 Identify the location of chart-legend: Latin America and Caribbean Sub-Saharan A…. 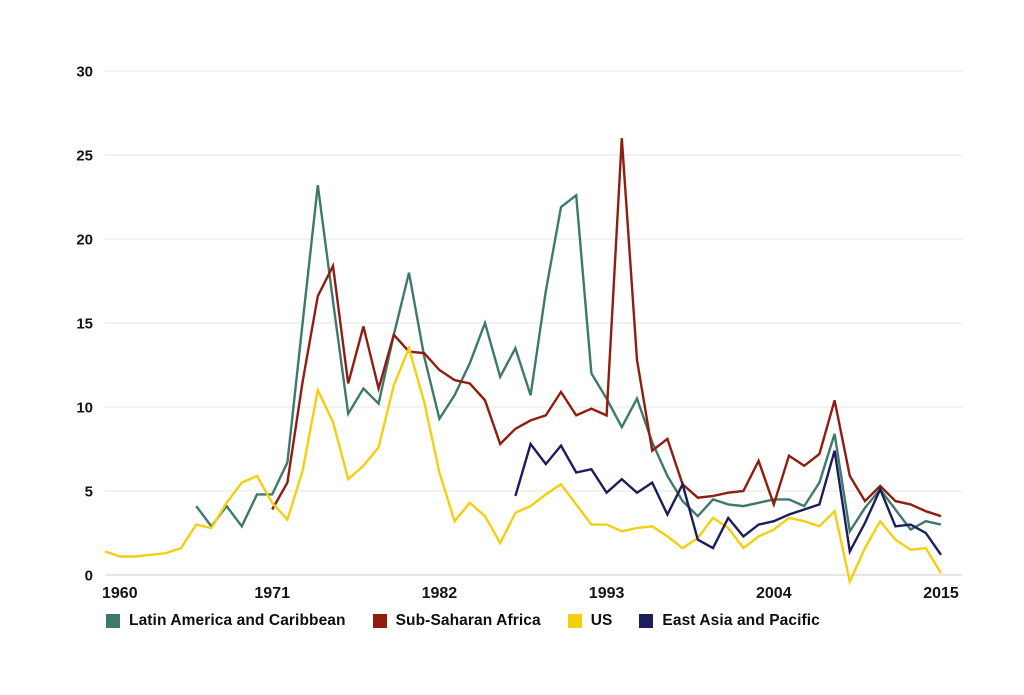
(463, 621).